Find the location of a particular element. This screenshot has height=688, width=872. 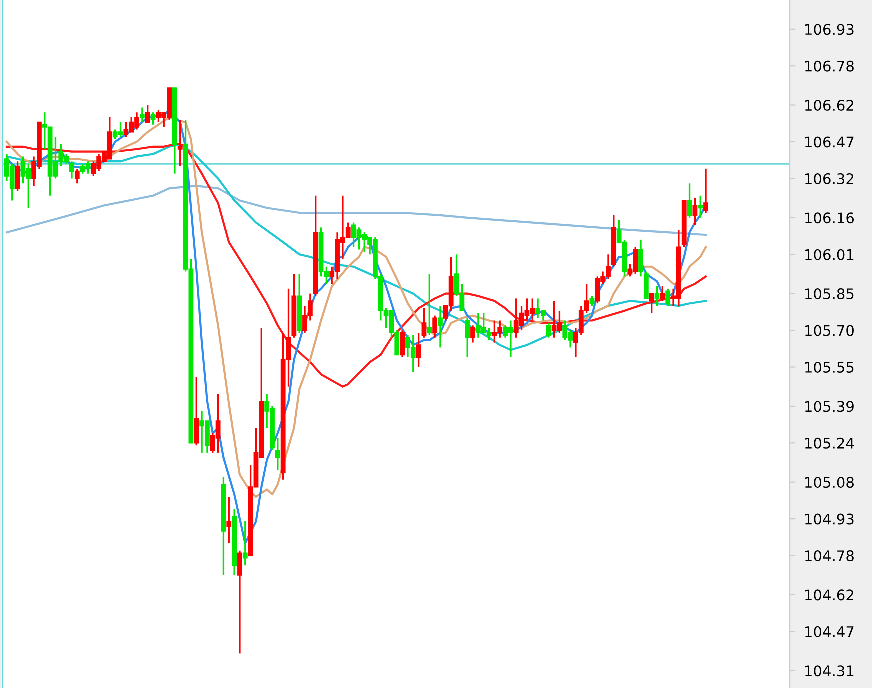

y-tick-label: 105.39 is located at coordinates (830, 406).